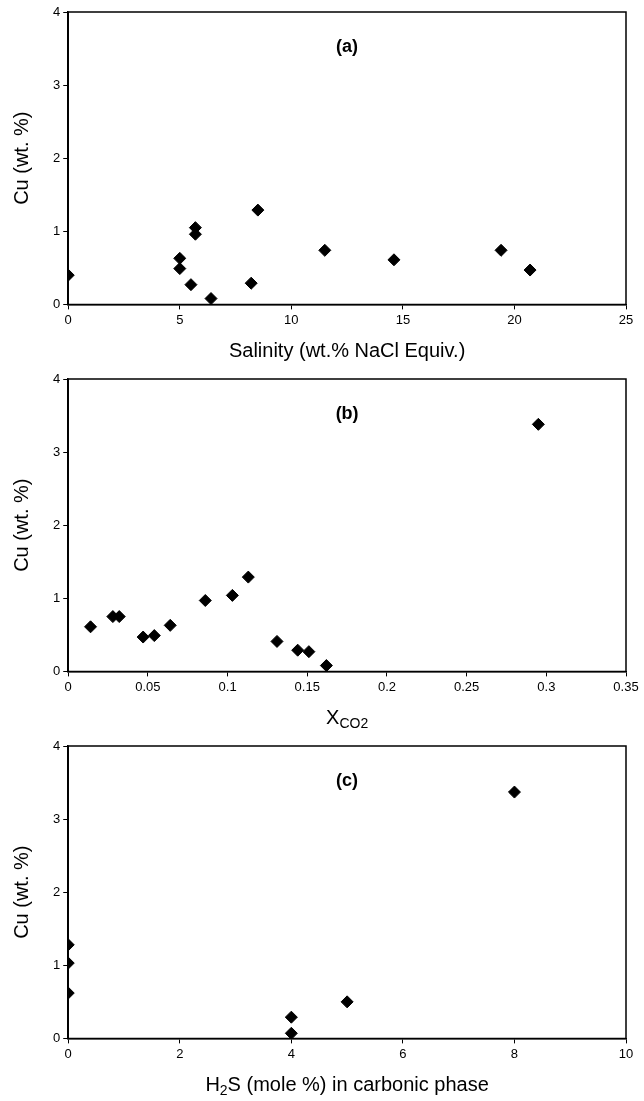 This screenshot has width=644, height=1101. Describe the element at coordinates (403, 319) in the screenshot. I see `x-tick-label: 15` at that location.